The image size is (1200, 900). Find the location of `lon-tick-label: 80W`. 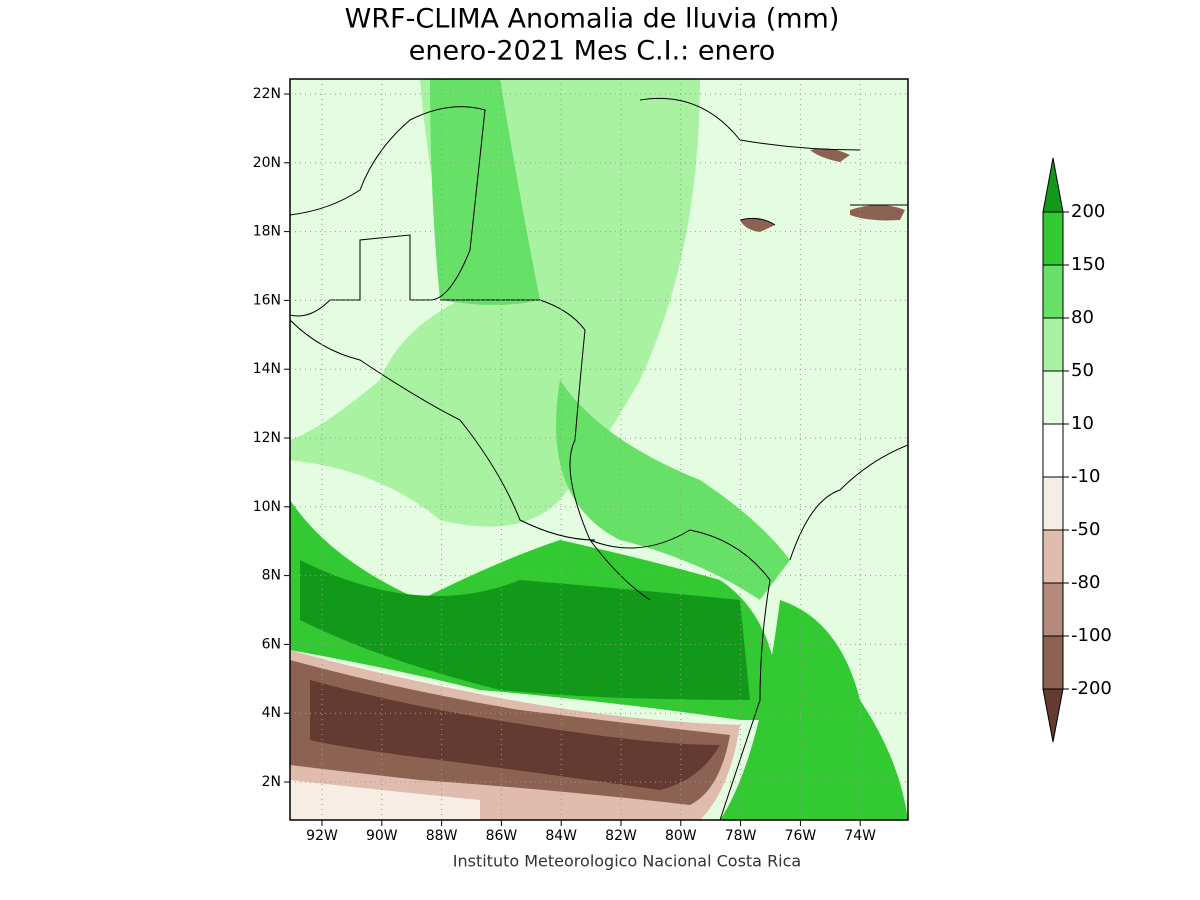

lon-tick-label: 80W is located at coordinates (681, 836).